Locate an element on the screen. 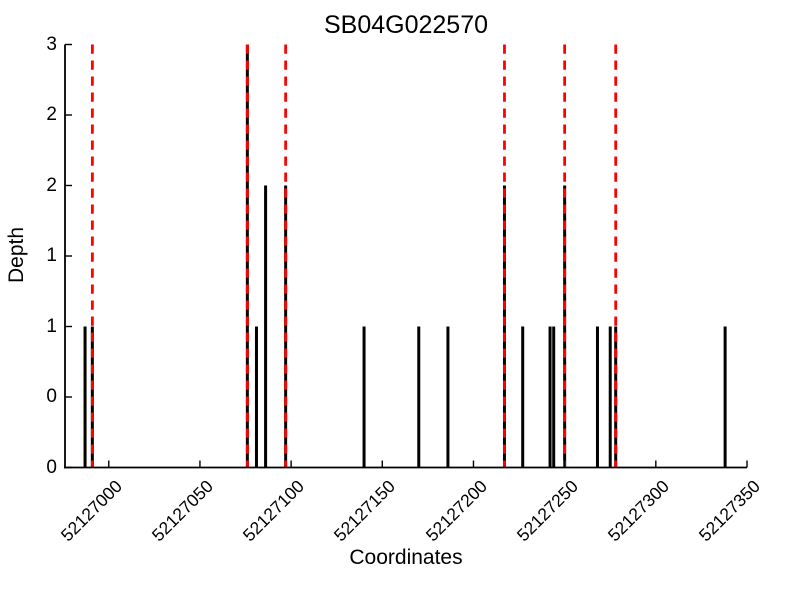 The height and width of the screenshot is (600, 800). x-axis-label: Coordinates is located at coordinates (406, 557).